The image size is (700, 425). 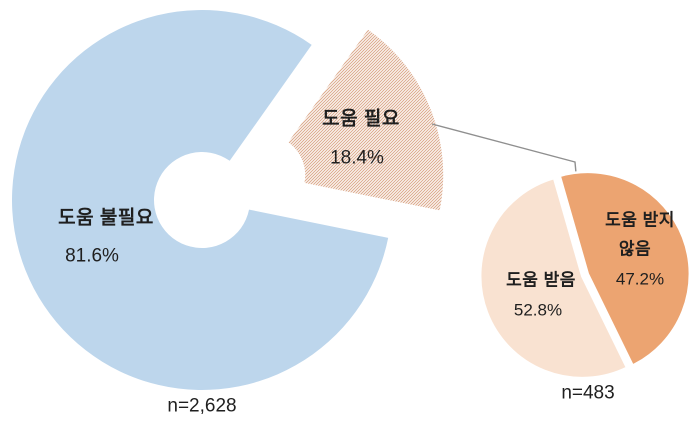 I want to click on slice-도움 필요, so click(x=366, y=120).